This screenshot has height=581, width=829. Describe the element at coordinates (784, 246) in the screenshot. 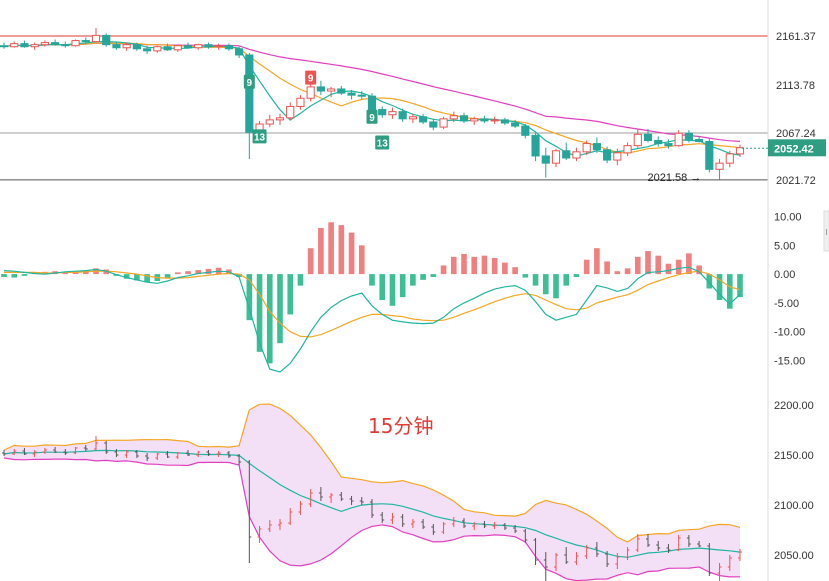

I see `macd-tick-label: 5.00` at that location.